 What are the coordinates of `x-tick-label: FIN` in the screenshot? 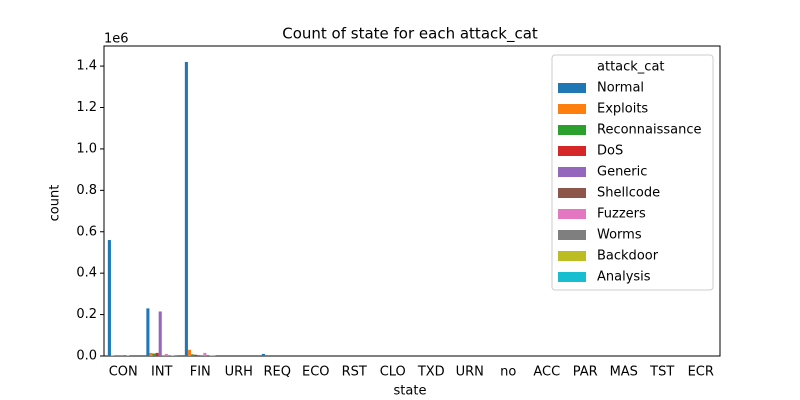 It's located at (200, 372).